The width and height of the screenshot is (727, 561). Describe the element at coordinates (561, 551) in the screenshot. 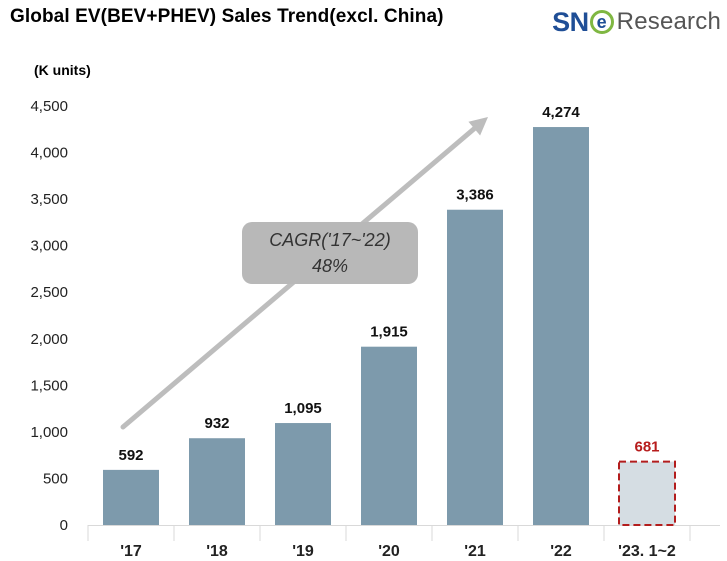

I see `x-tick-label: '22` at that location.